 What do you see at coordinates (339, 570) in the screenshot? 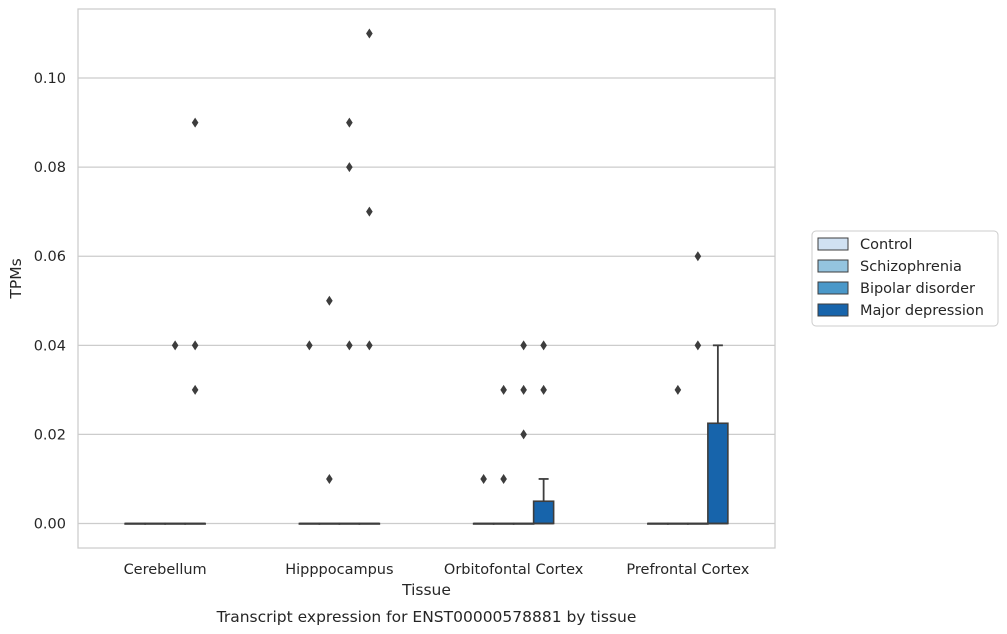
I see `x-tick-label: Hipppocampus` at bounding box center [339, 570].